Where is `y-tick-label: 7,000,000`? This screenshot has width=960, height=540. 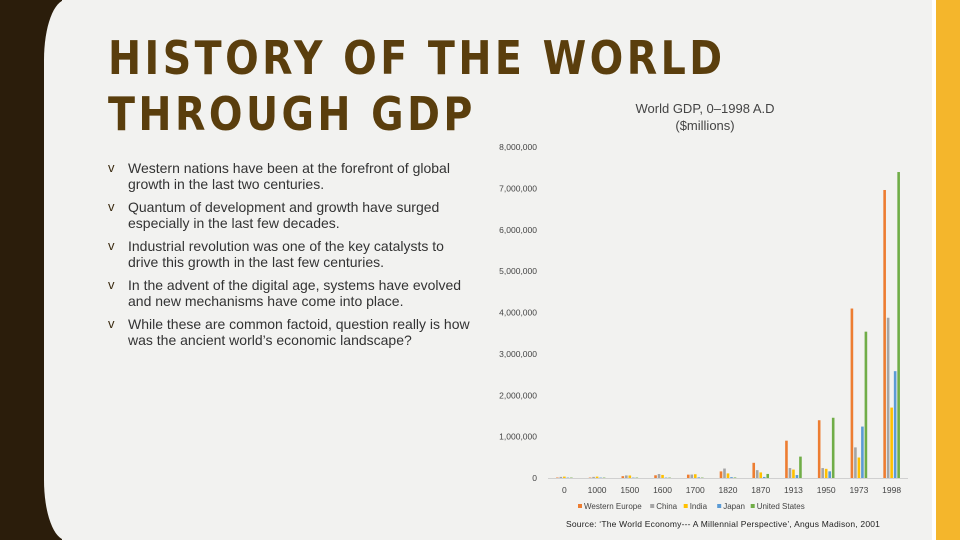 y-tick-label: 7,000,000 is located at coordinates (518, 188).